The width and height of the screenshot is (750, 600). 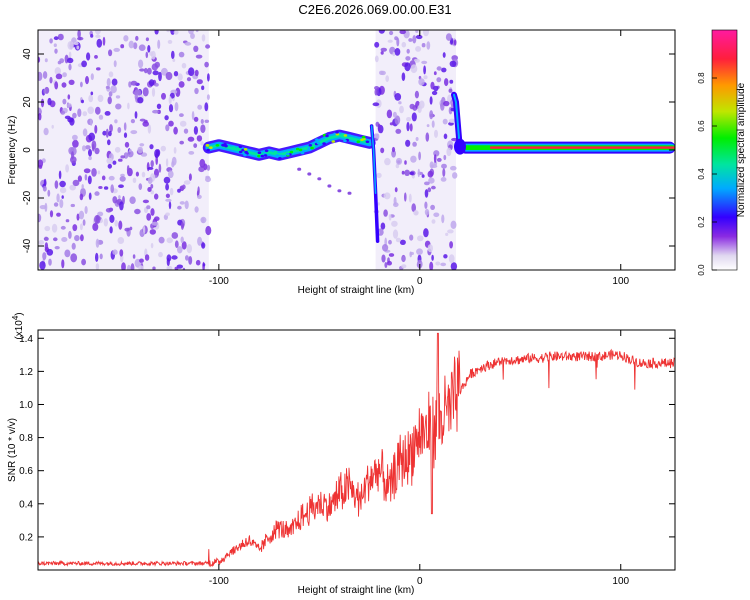 I want to click on spectrogram-x-tick-label: 100, so click(x=620, y=281).